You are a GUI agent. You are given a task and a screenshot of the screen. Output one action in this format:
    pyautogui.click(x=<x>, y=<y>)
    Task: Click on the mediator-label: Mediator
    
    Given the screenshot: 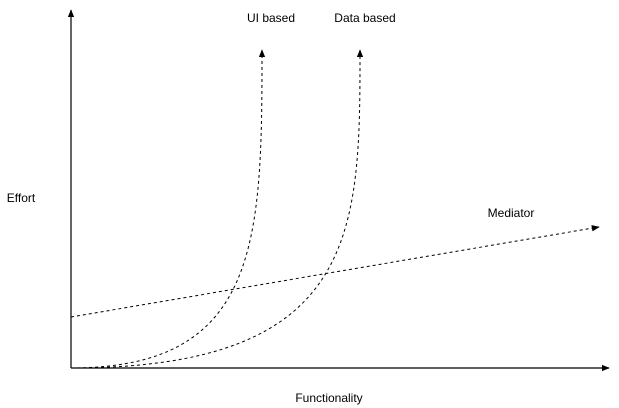 What is the action you would take?
    pyautogui.click(x=511, y=213)
    